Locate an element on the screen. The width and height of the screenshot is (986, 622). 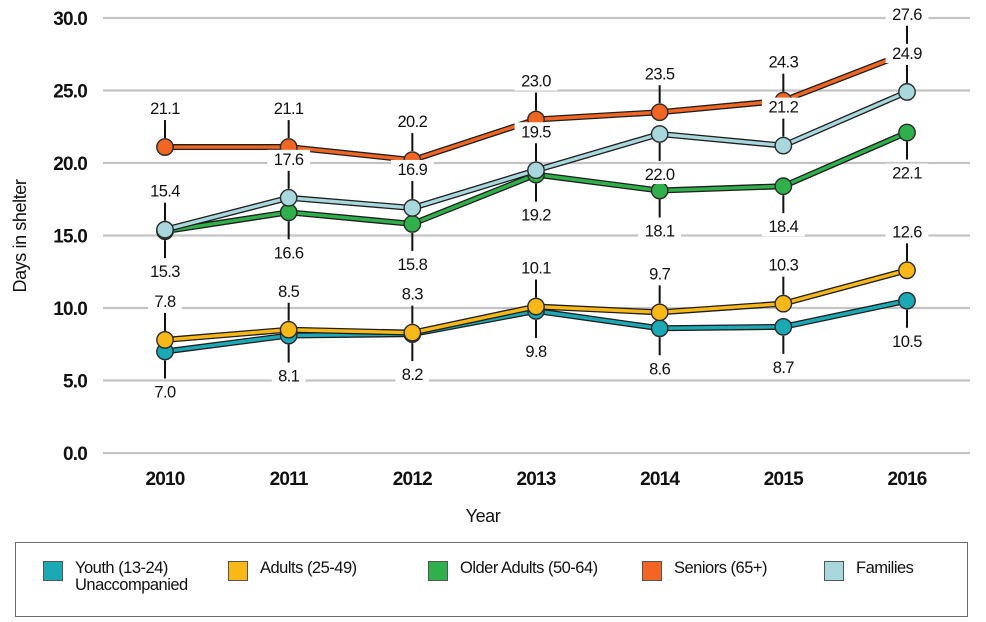
data-label-older: 15.3 is located at coordinates (165, 272).